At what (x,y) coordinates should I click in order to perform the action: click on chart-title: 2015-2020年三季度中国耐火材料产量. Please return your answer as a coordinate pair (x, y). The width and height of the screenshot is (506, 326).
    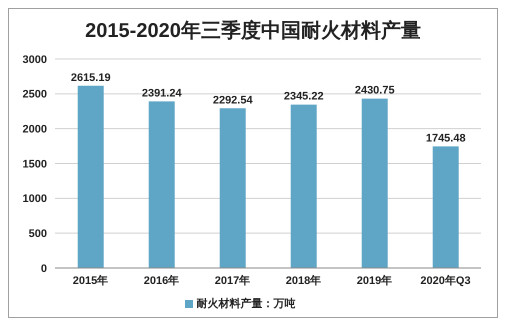
    Looking at the image, I should click on (253, 31).